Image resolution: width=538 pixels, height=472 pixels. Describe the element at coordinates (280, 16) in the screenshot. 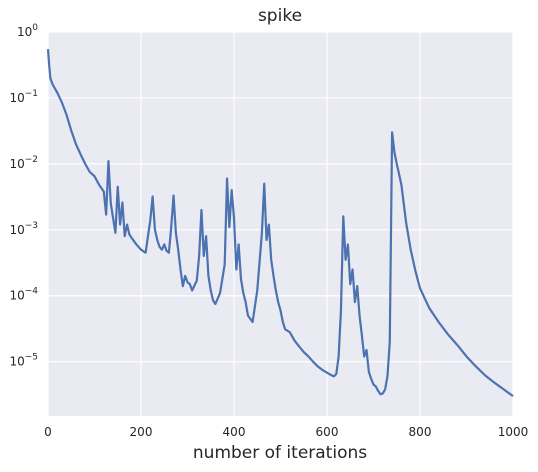

I see `chart-title: spike` at that location.